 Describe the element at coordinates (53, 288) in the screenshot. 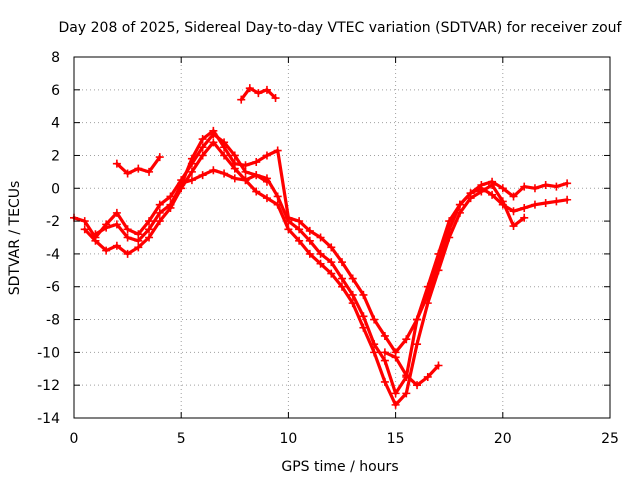

I see `y-tick-label: -6` at that location.